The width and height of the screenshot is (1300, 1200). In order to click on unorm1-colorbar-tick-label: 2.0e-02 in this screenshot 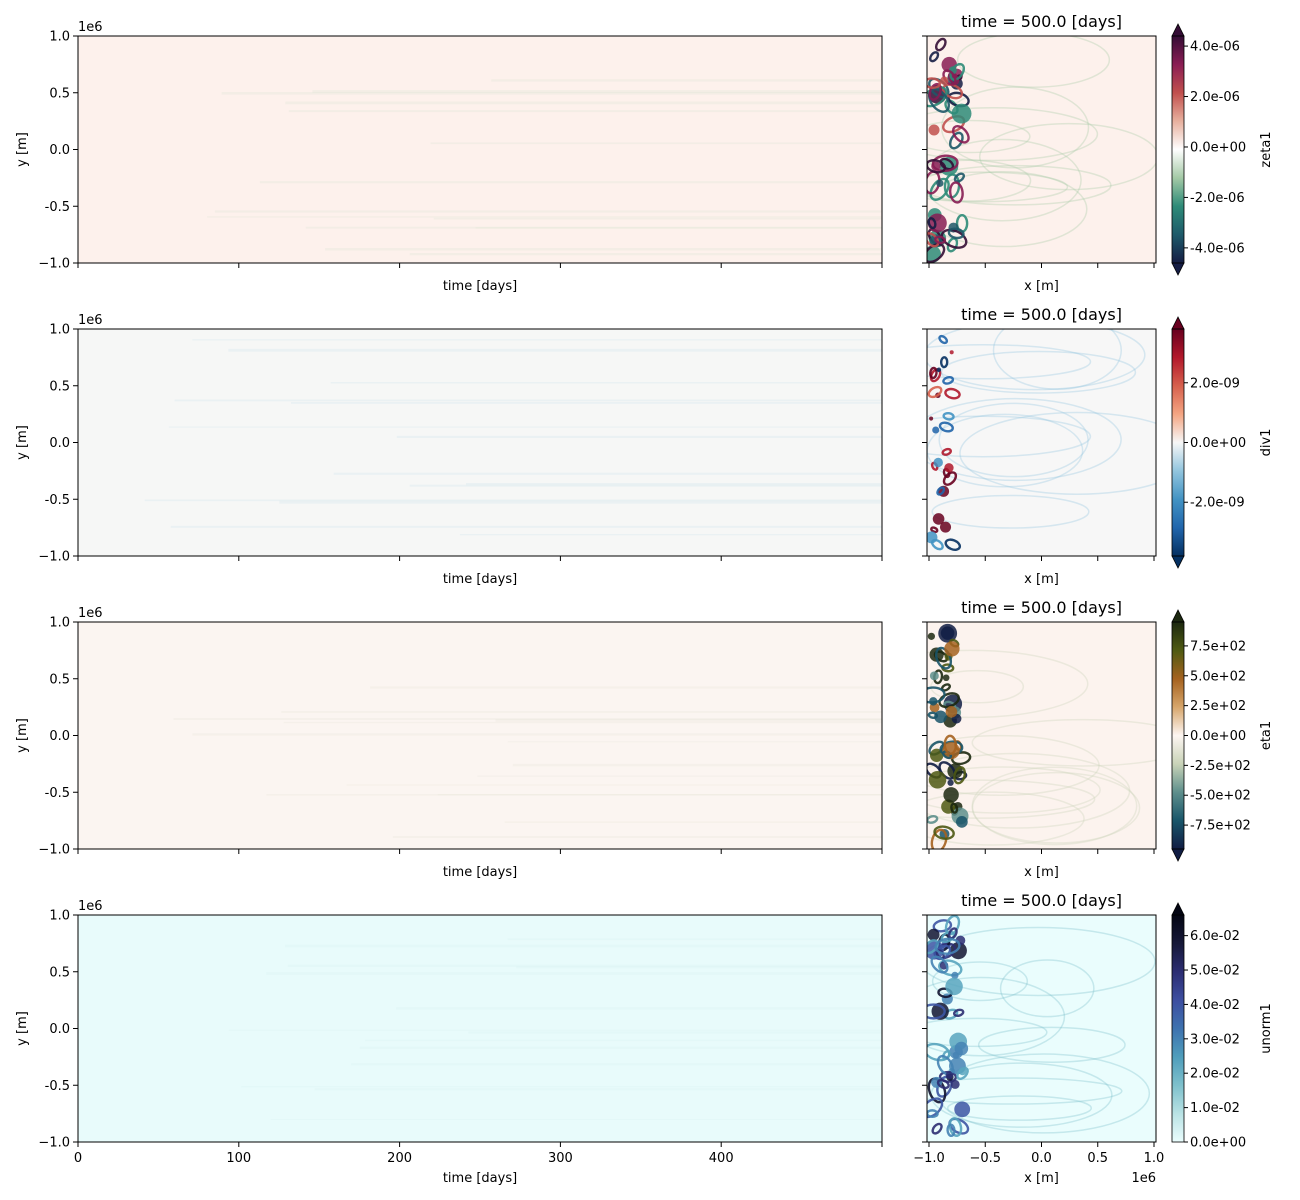, I will do `click(1215, 1074)`.